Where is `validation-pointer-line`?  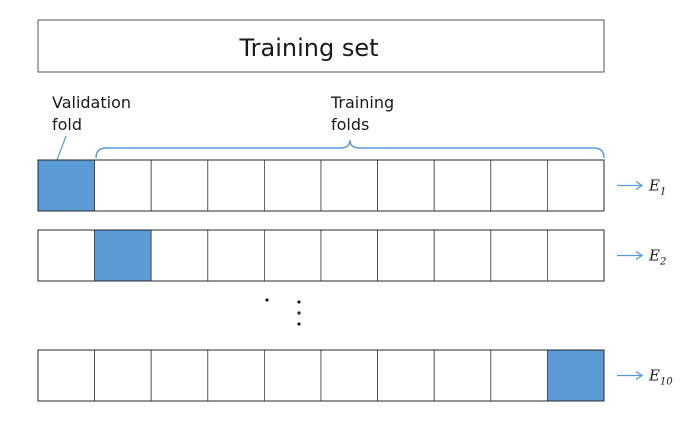 validation-pointer-line is located at coordinates (61, 148).